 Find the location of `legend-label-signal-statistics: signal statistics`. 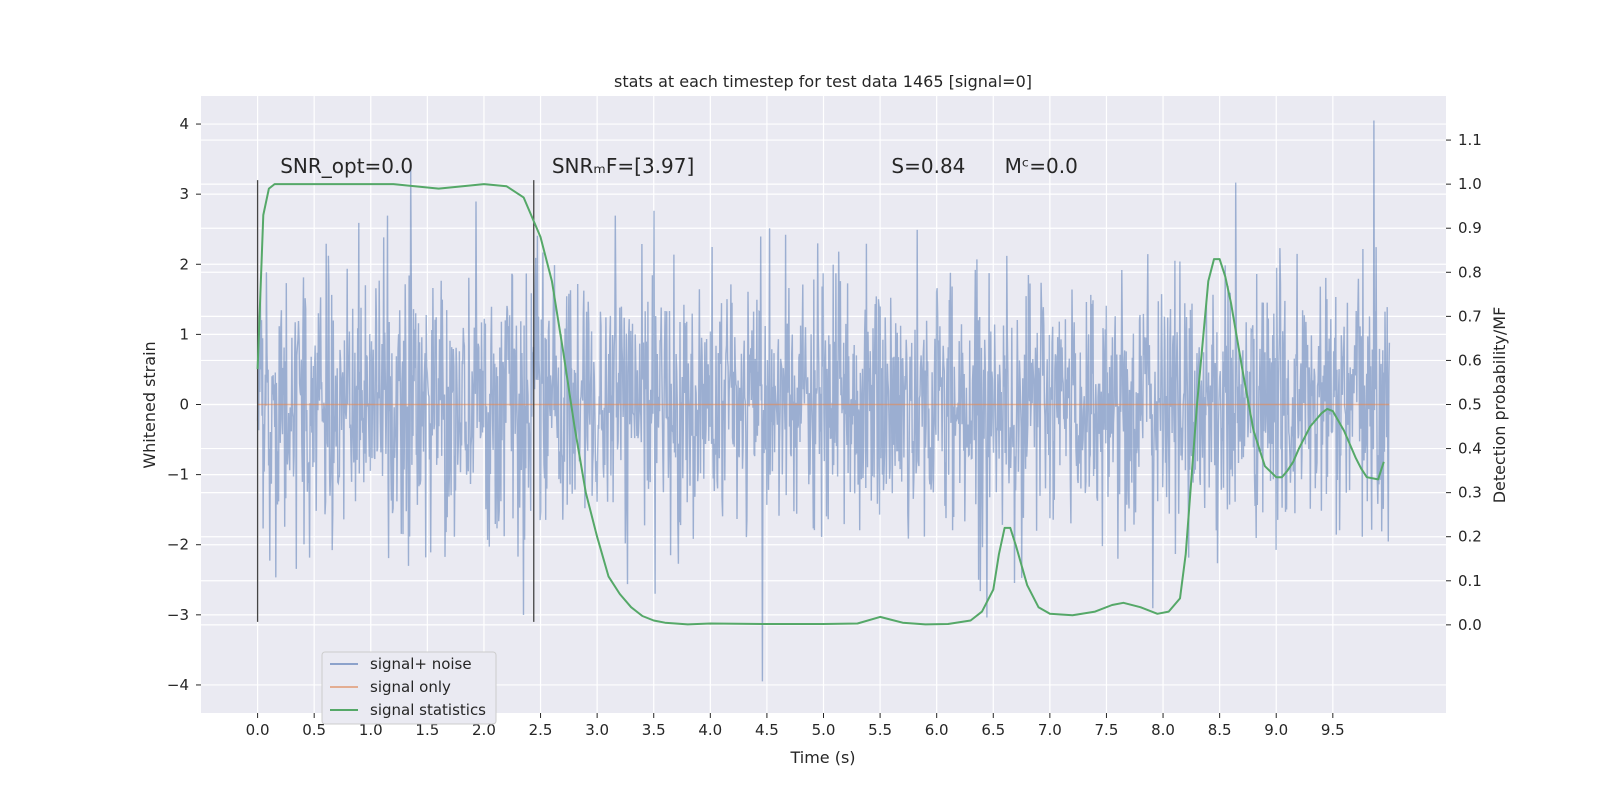

legend-label-signal-statistics: signal statistics is located at coordinates (428, 710).